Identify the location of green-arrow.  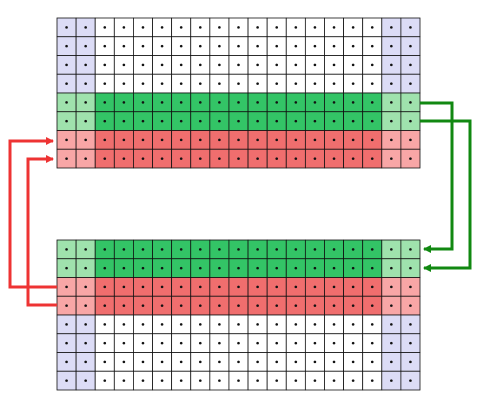
(437, 177).